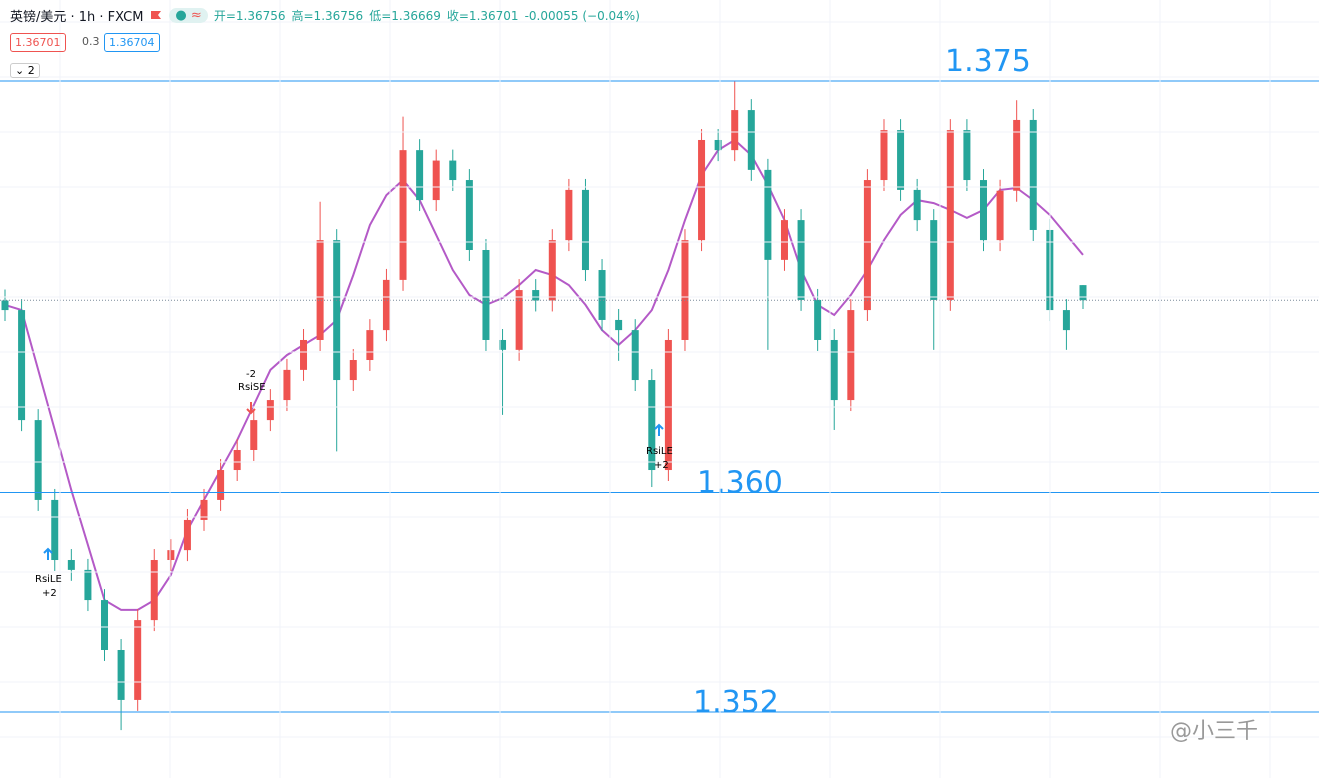  I want to click on ohlc-change: -0.00055 (−0.04%), so click(582, 15).